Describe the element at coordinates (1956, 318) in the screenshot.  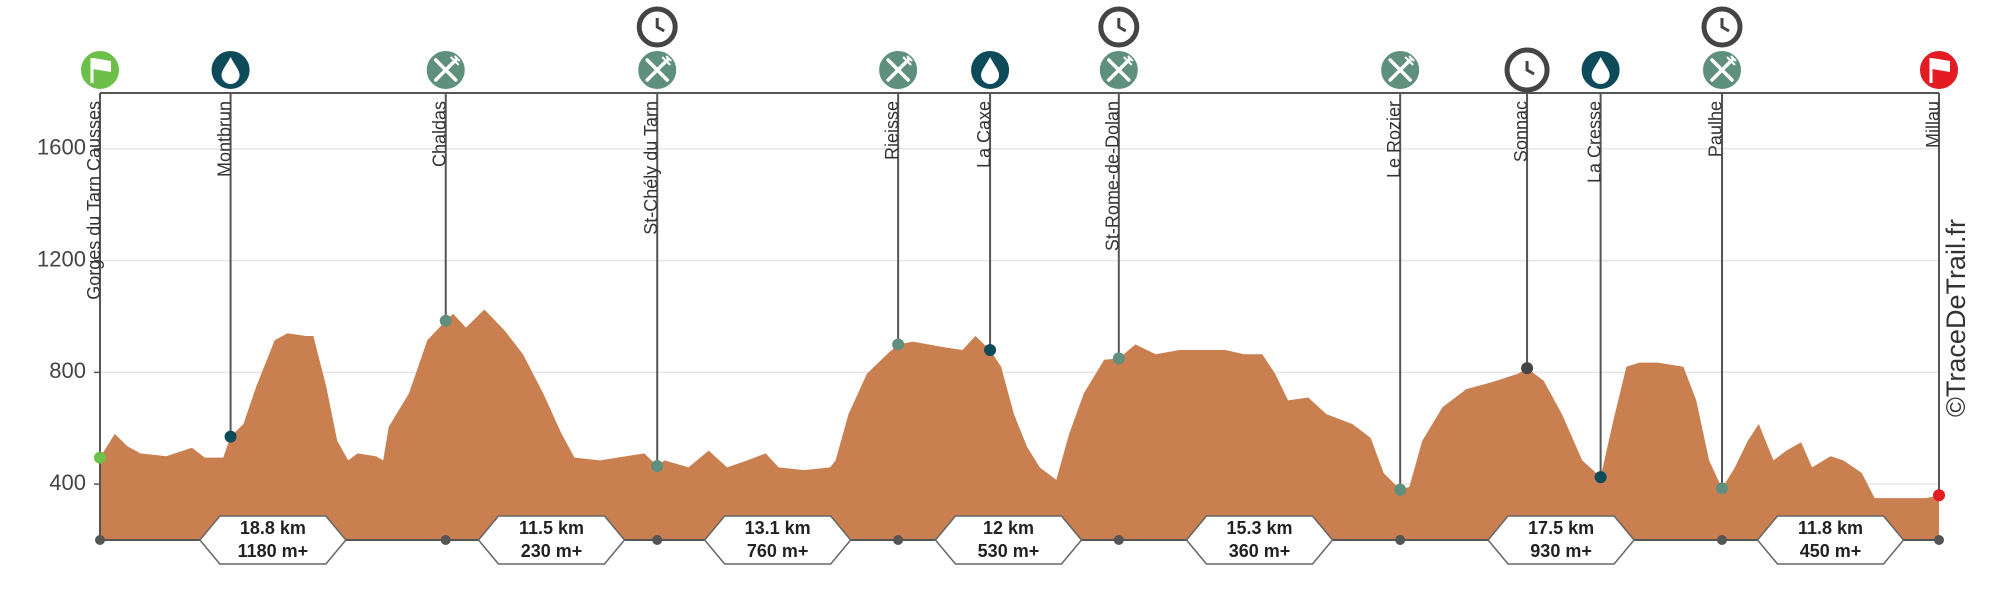
I see `watermark: ©TraceDeTrail.fr` at that location.